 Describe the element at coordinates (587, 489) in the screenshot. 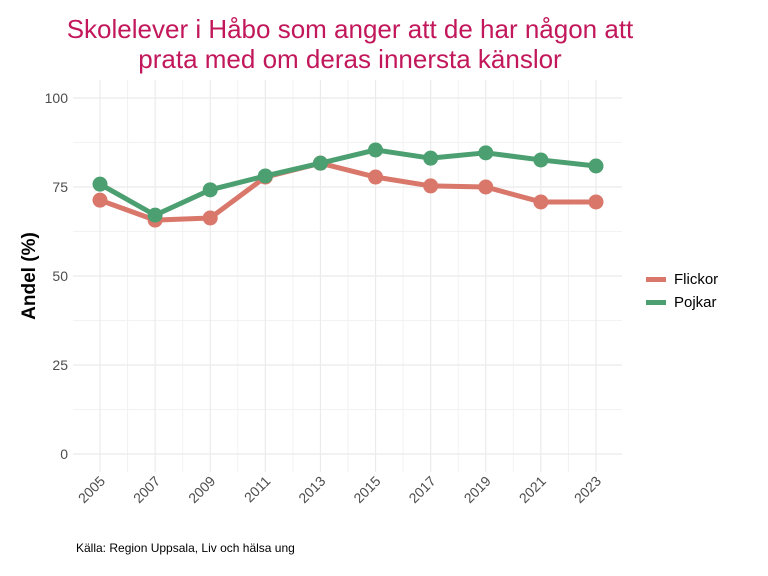

I see `x-tick-label: 2023` at that location.